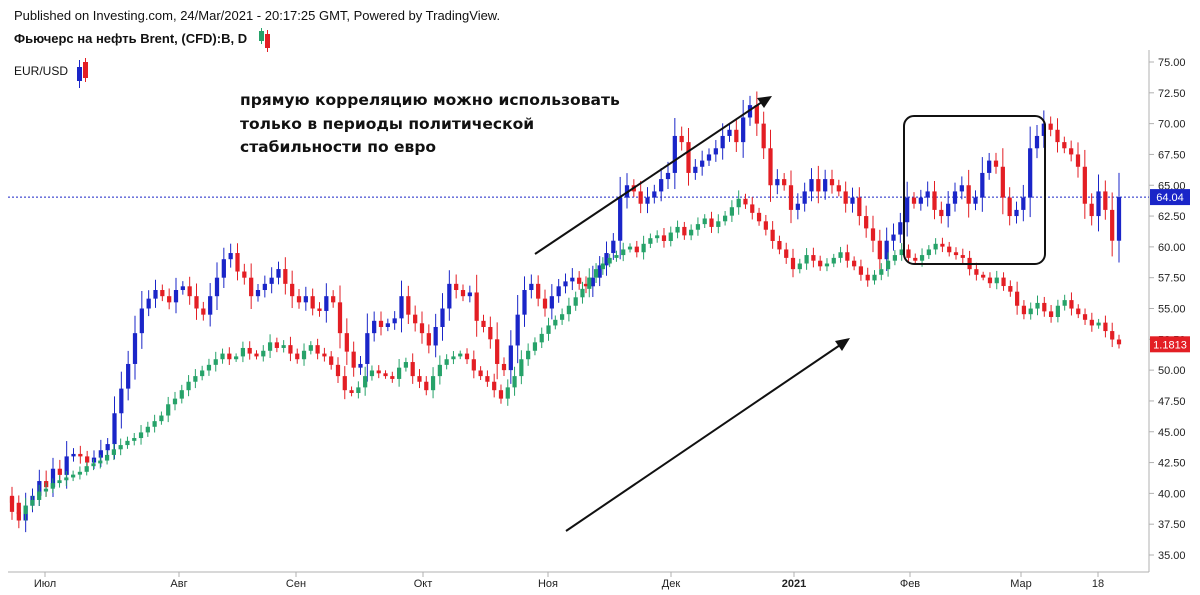  I want to click on x-tick-label: Сен, so click(296, 584).